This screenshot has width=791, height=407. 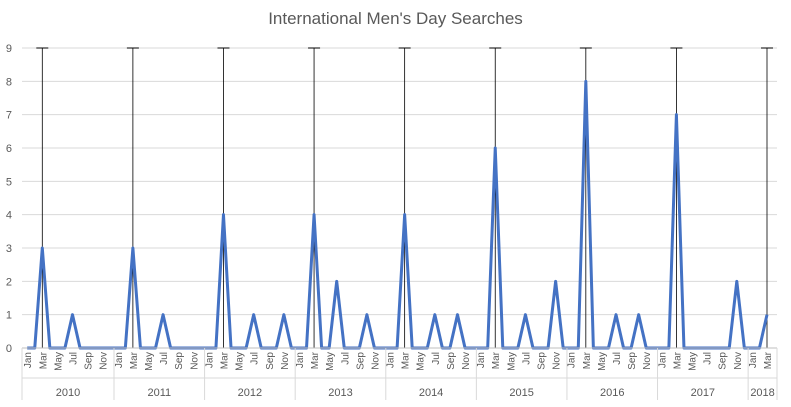 What do you see at coordinates (9, 349) in the screenshot?
I see `y-tick-label: 0` at bounding box center [9, 349].